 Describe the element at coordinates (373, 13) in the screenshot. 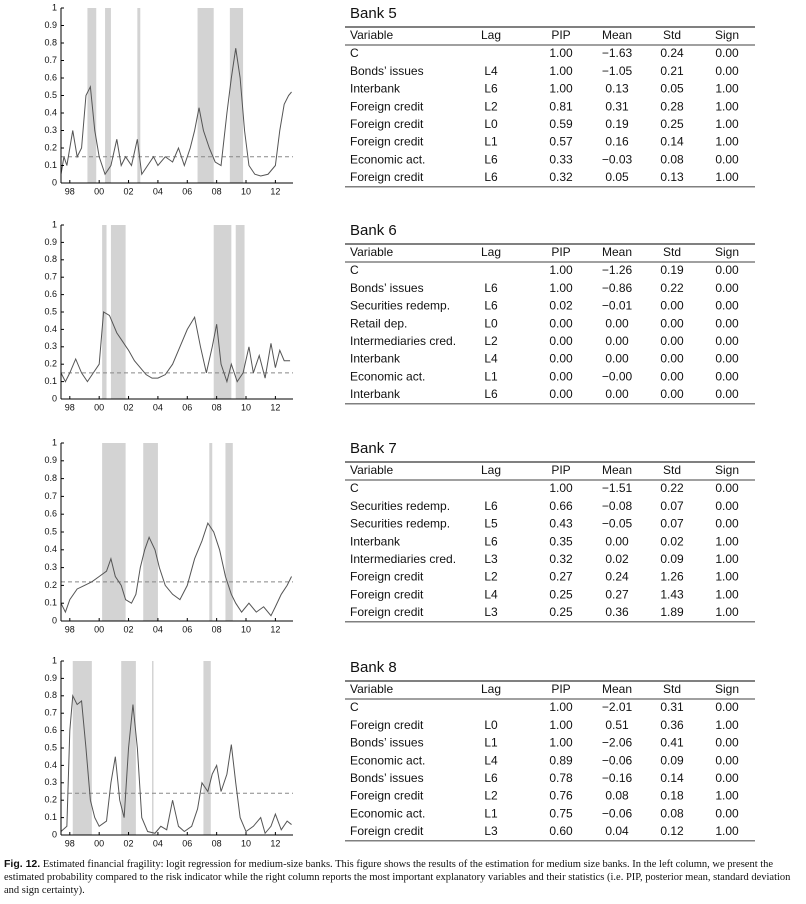

I see `table-title: Bank 5` at that location.